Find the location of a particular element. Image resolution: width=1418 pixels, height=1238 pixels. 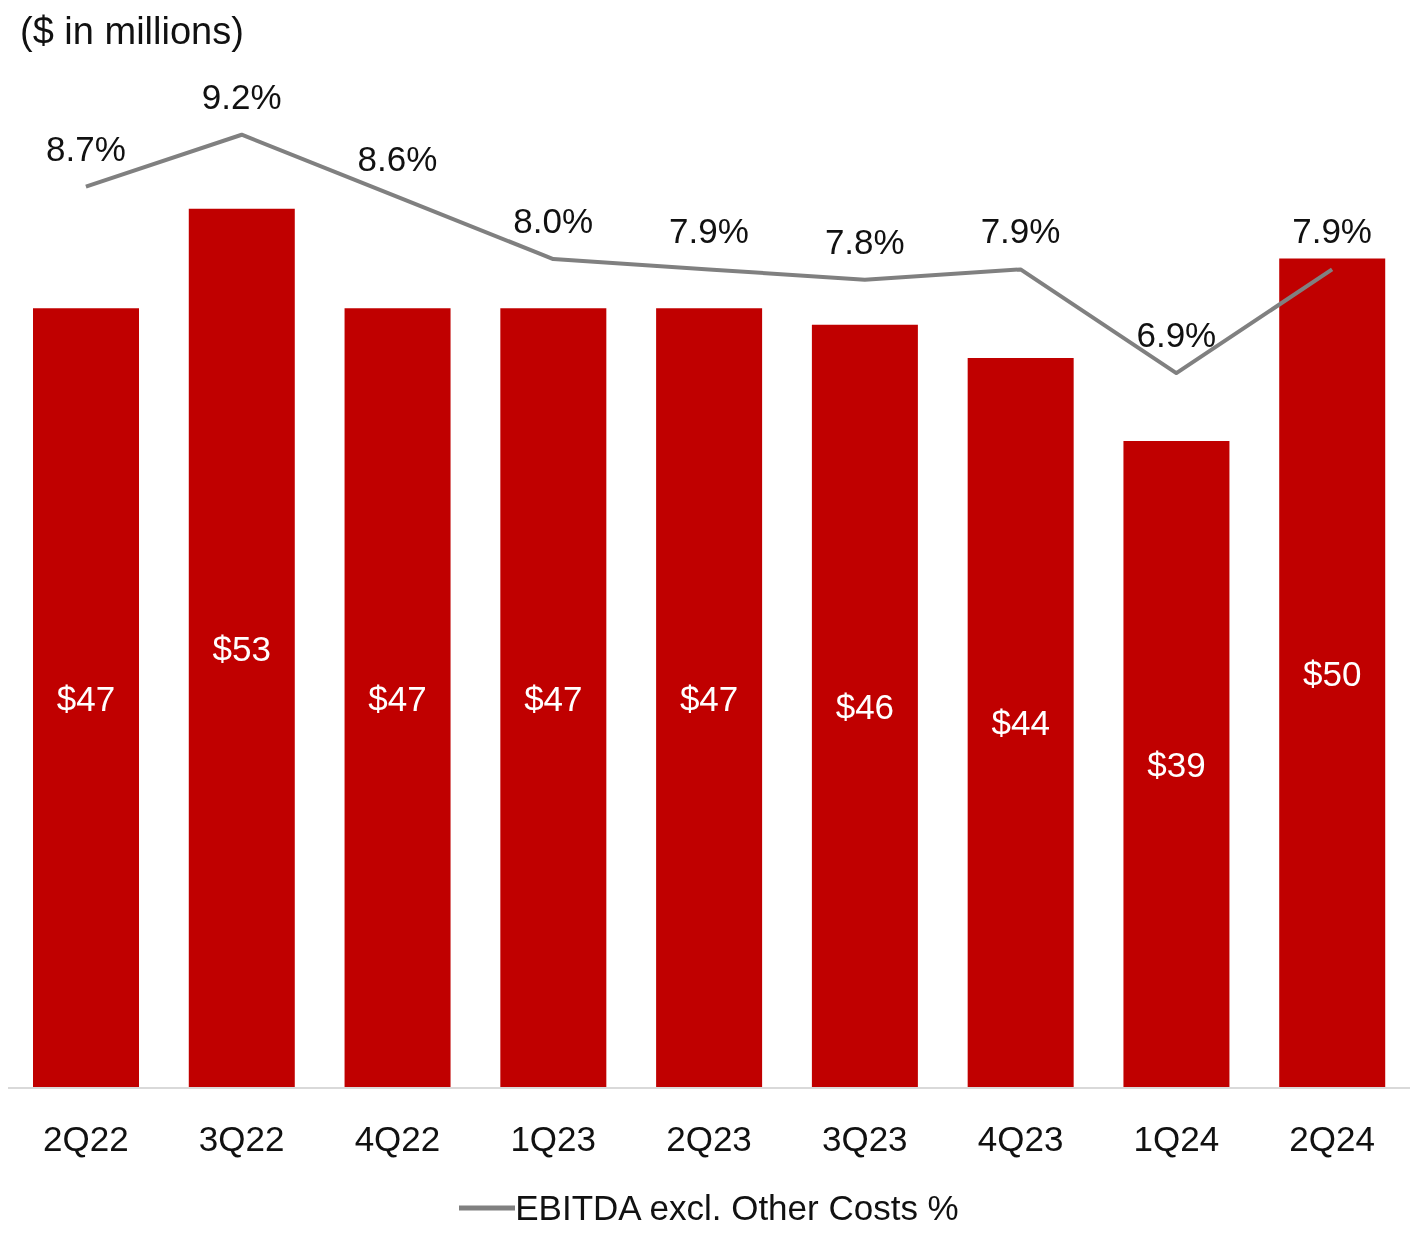

legend-label: EBITDA excl. Other Costs % is located at coordinates (737, 1208).